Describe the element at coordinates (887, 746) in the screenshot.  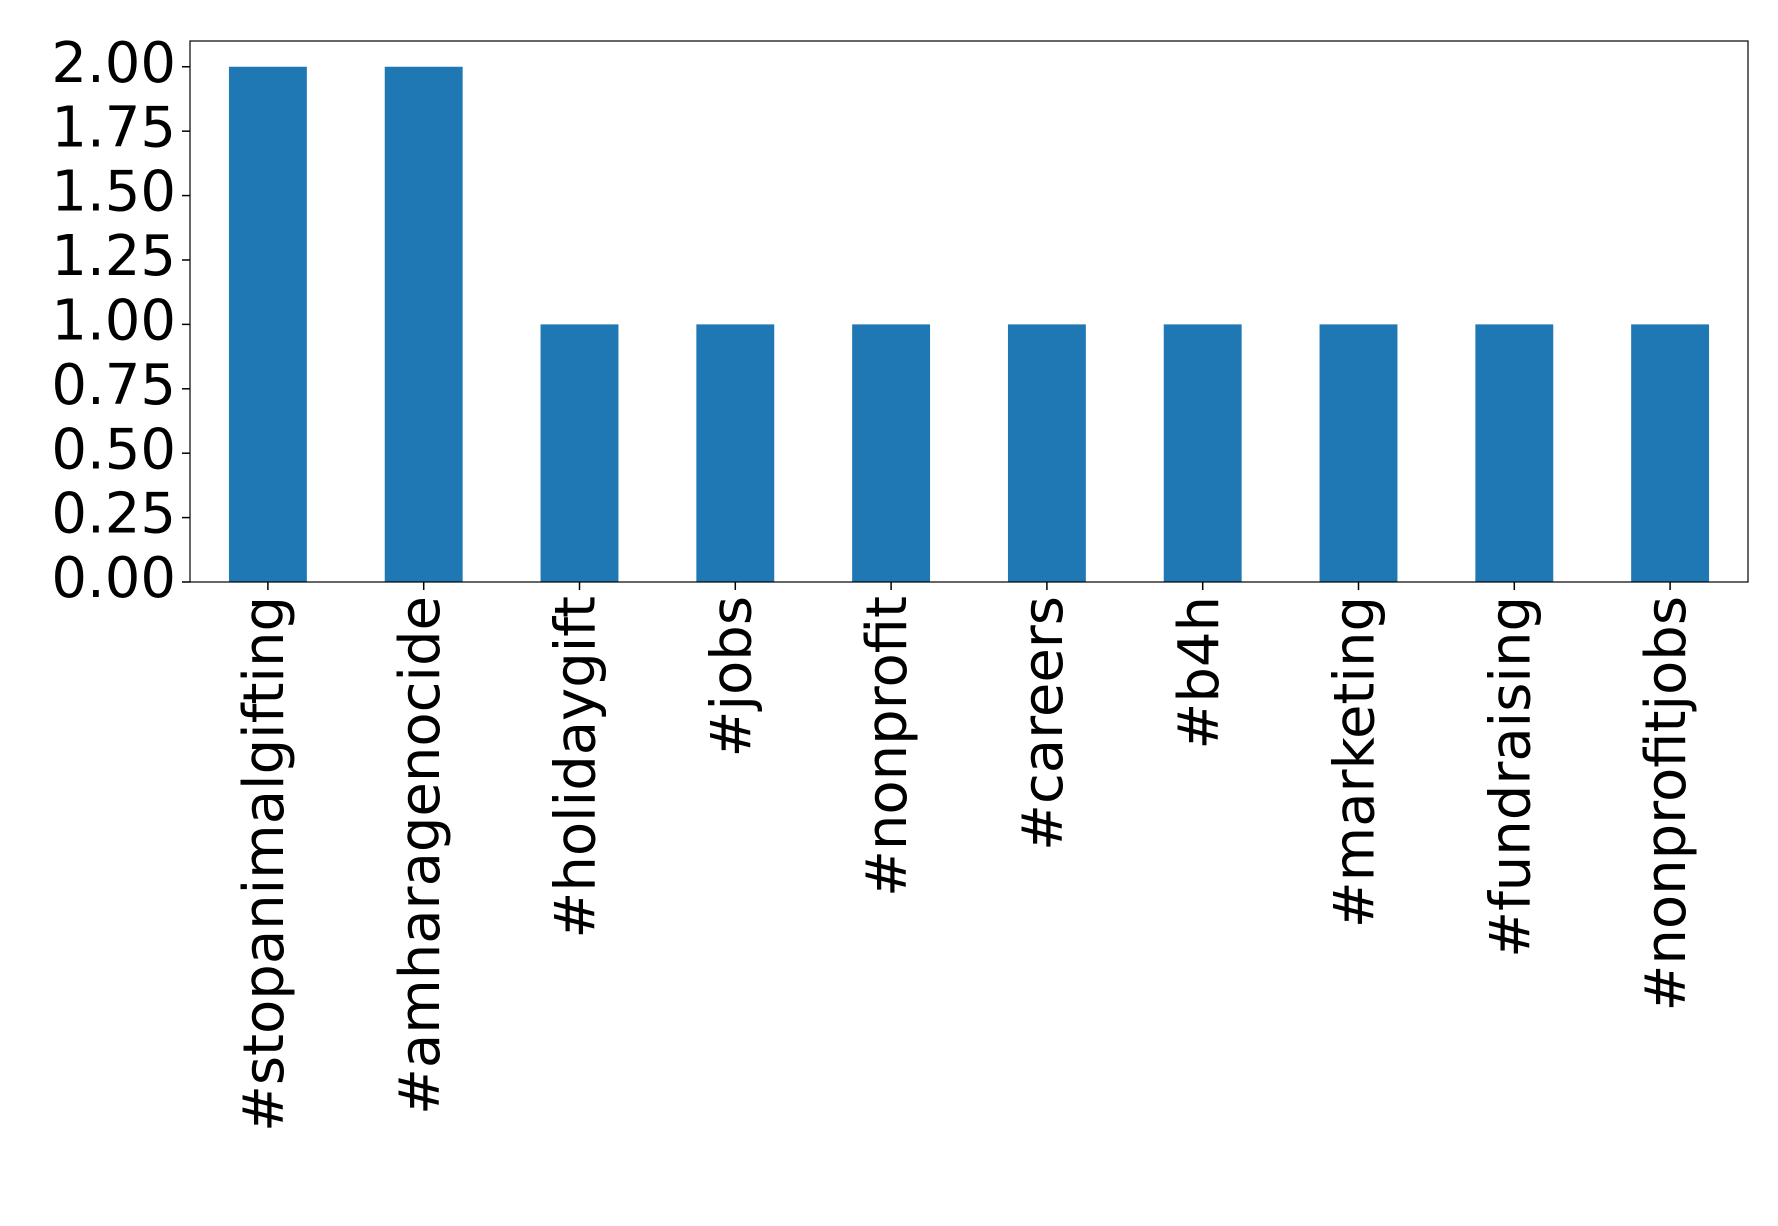
I see `x-tick-label: #nonprofit` at that location.